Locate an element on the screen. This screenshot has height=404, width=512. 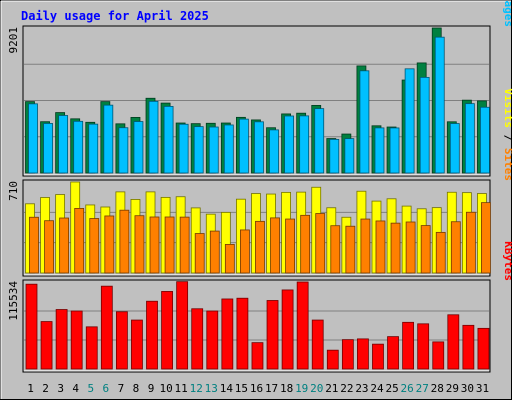
day-label-22: 22 is located at coordinates (346, 388).